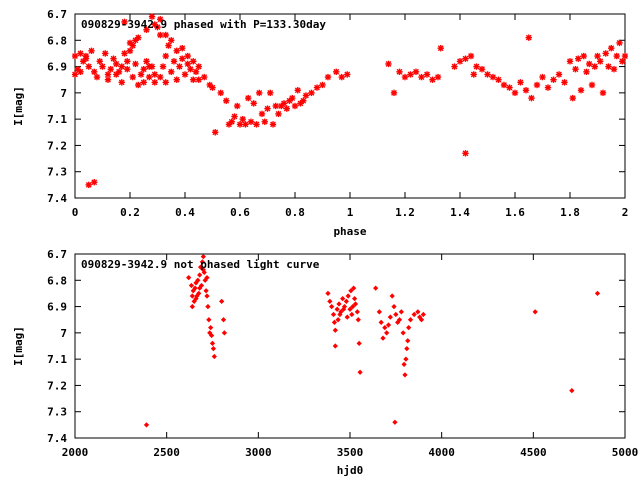 This screenshot has height=480, width=640. I want to click on x-tick-label: 0.2, so click(130, 212).